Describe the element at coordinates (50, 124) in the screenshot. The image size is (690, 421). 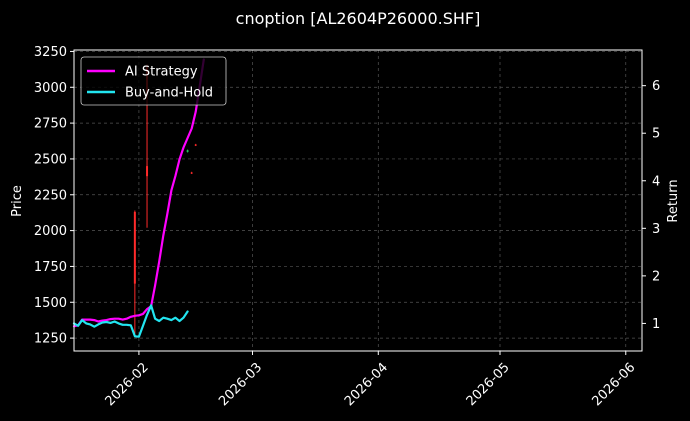
I see `y-tick-label: 2750` at that location.